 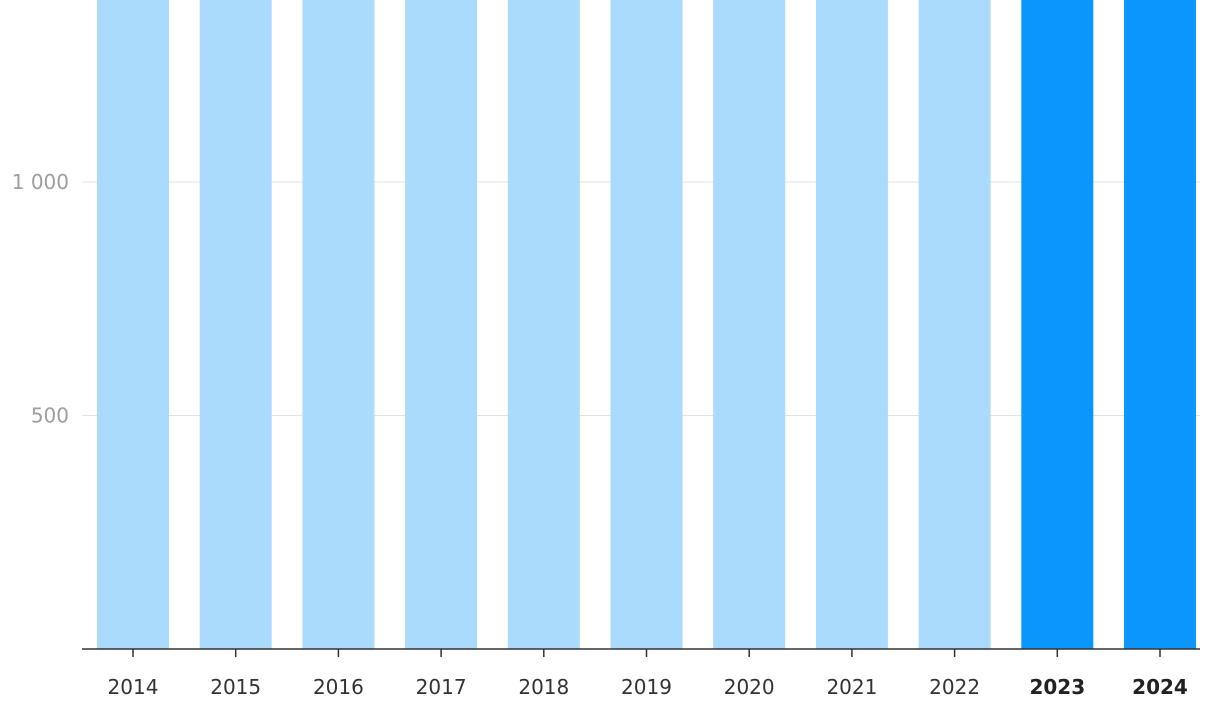 I want to click on x-tick-label-2020: 2020, so click(x=749, y=687).